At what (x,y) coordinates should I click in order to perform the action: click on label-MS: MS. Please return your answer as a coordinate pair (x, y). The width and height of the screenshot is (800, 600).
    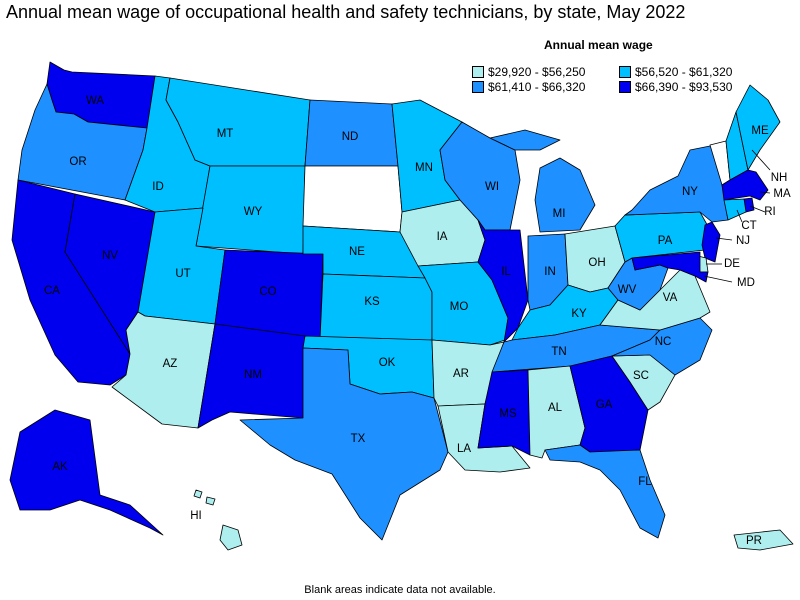
    Looking at the image, I should click on (508, 414).